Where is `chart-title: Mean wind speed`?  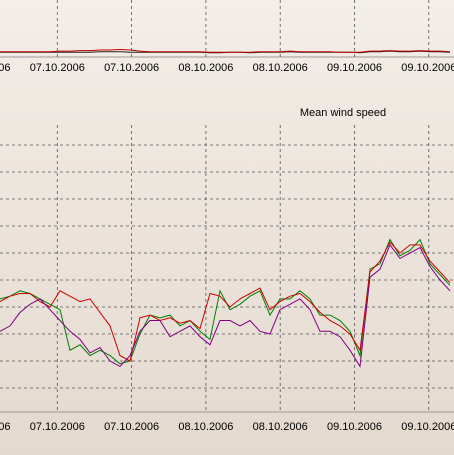
chart-title: Mean wind speed is located at coordinates (343, 113).